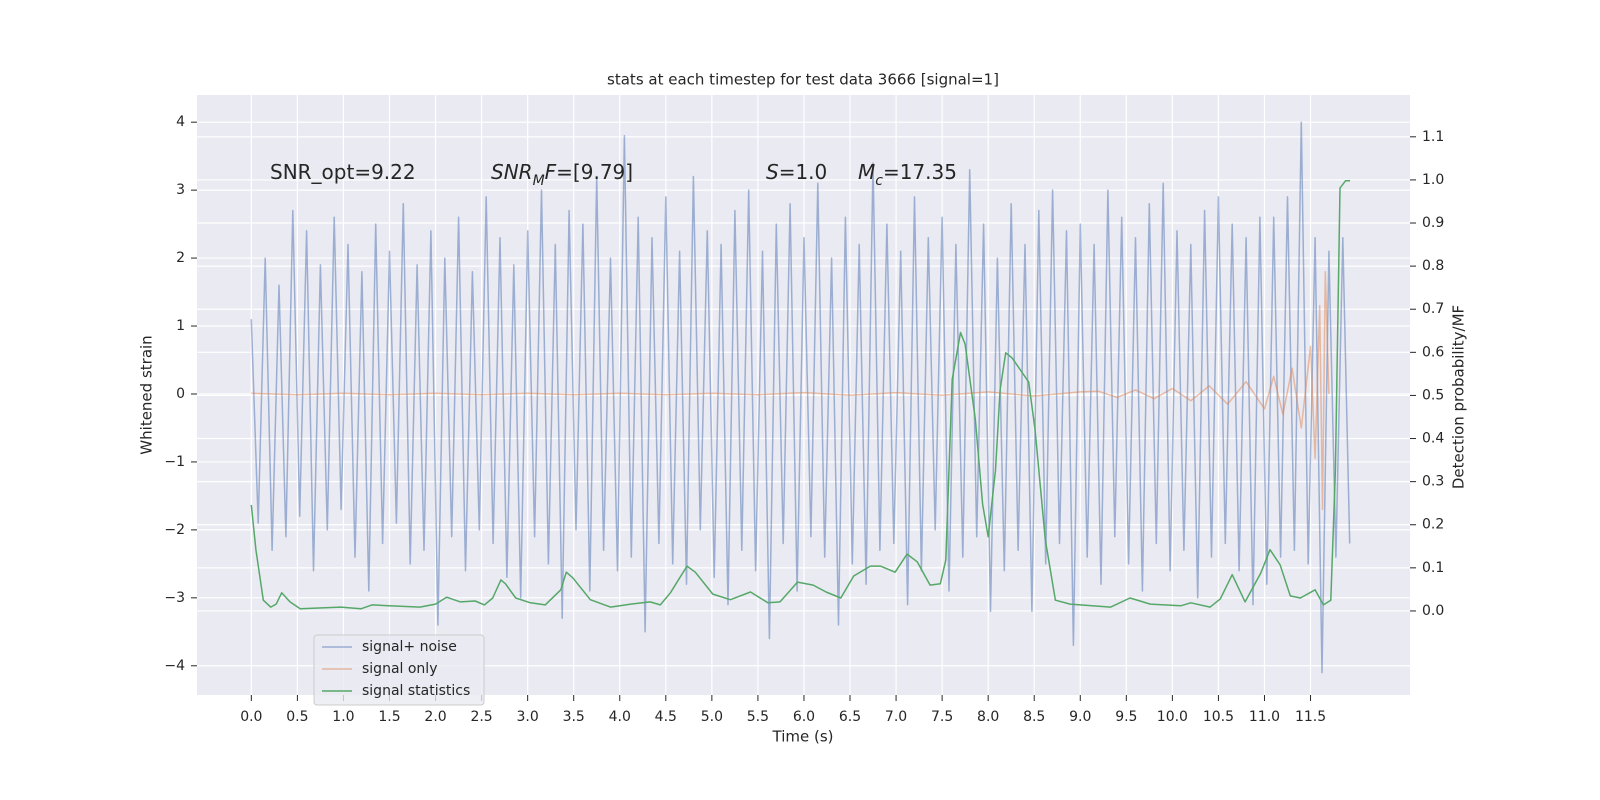  What do you see at coordinates (174, 598) in the screenshot?
I see `y-tick-label: −3` at bounding box center [174, 598].